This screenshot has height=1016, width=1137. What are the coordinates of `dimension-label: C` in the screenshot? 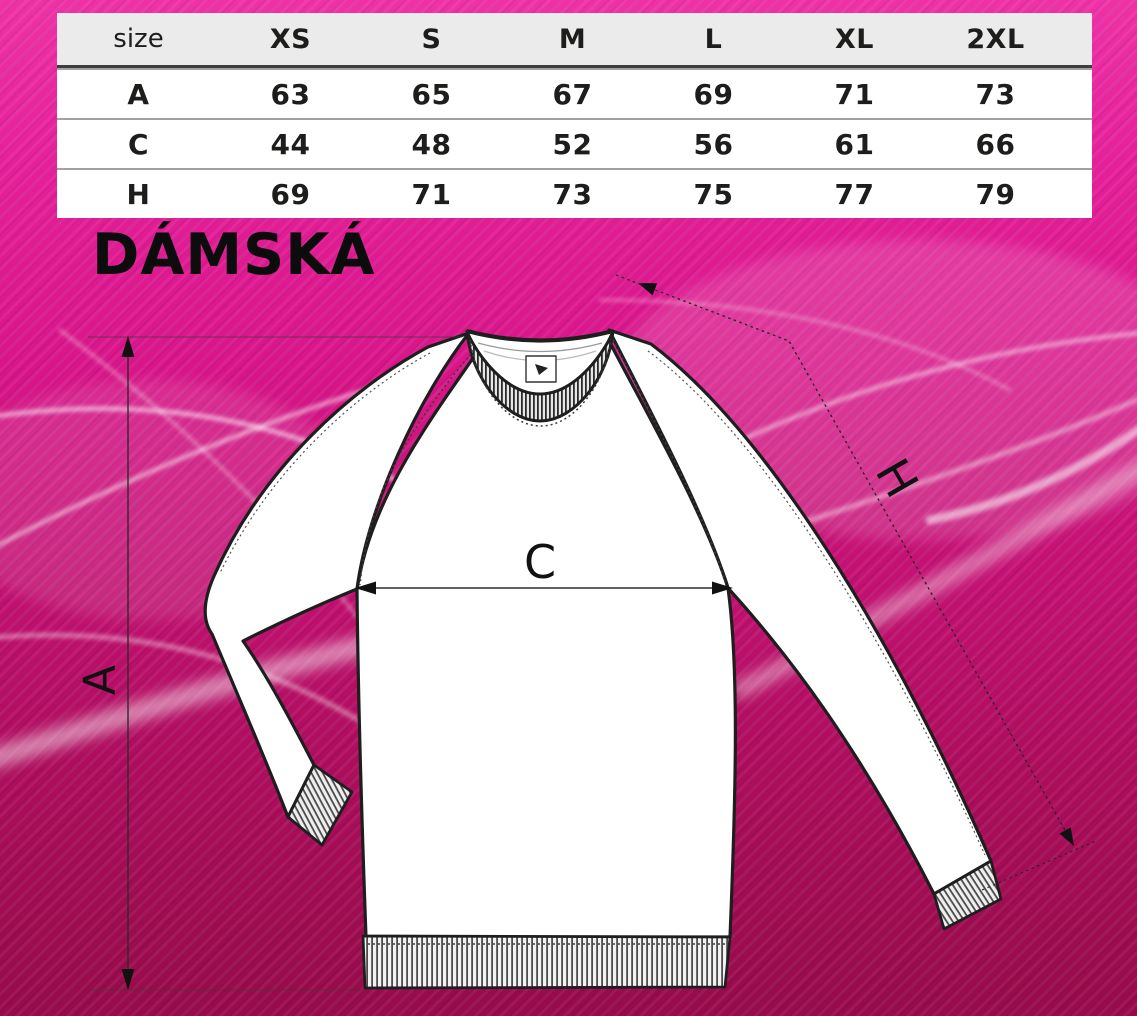 It's located at (138, 144).